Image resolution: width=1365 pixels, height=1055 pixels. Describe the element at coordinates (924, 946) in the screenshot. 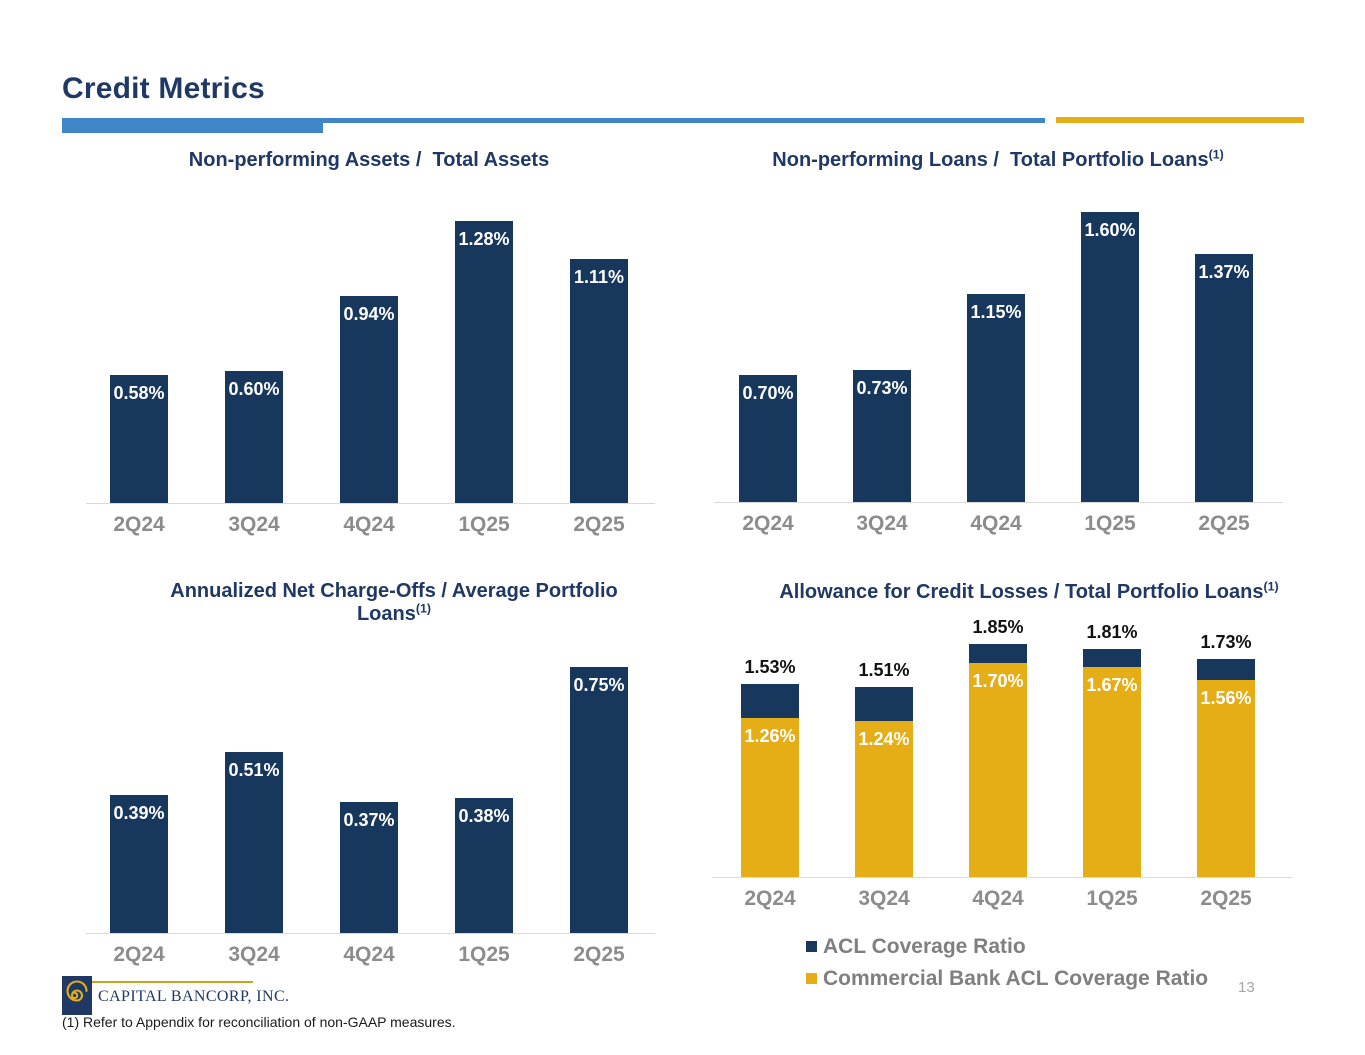

I see `legend-label: ACL Coverage Ratio` at that location.